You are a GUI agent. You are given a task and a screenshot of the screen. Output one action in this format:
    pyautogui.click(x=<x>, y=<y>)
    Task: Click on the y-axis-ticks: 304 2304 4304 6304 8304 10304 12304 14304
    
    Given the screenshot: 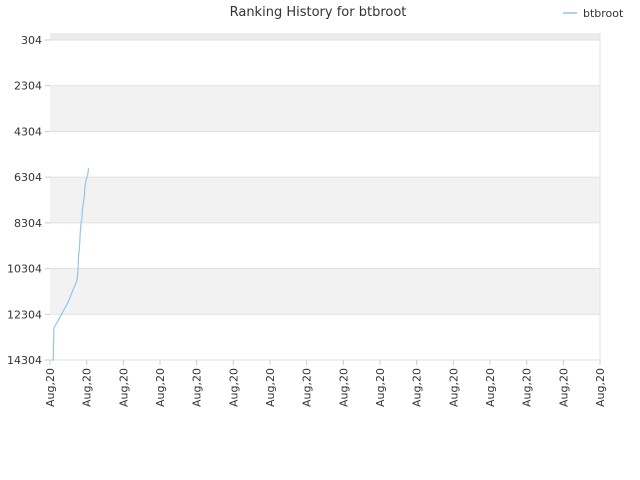 What is the action you would take?
    pyautogui.click(x=28, y=200)
    